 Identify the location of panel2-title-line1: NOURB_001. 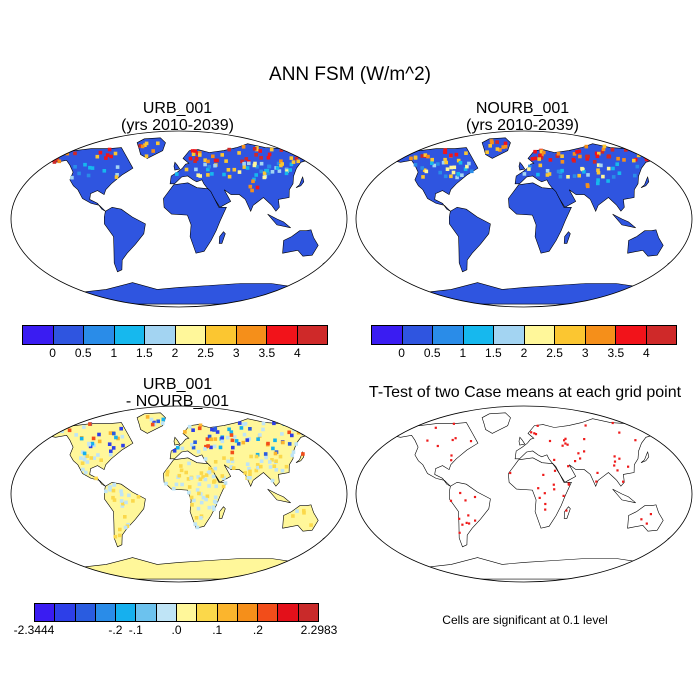
(522, 108).